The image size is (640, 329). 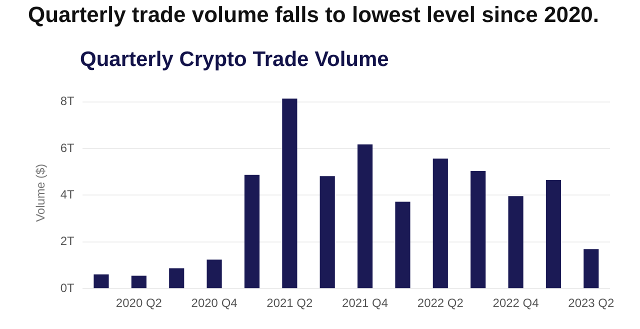 What do you see at coordinates (591, 303) in the screenshot?
I see `x-tick-label: 2023 Q2` at bounding box center [591, 303].